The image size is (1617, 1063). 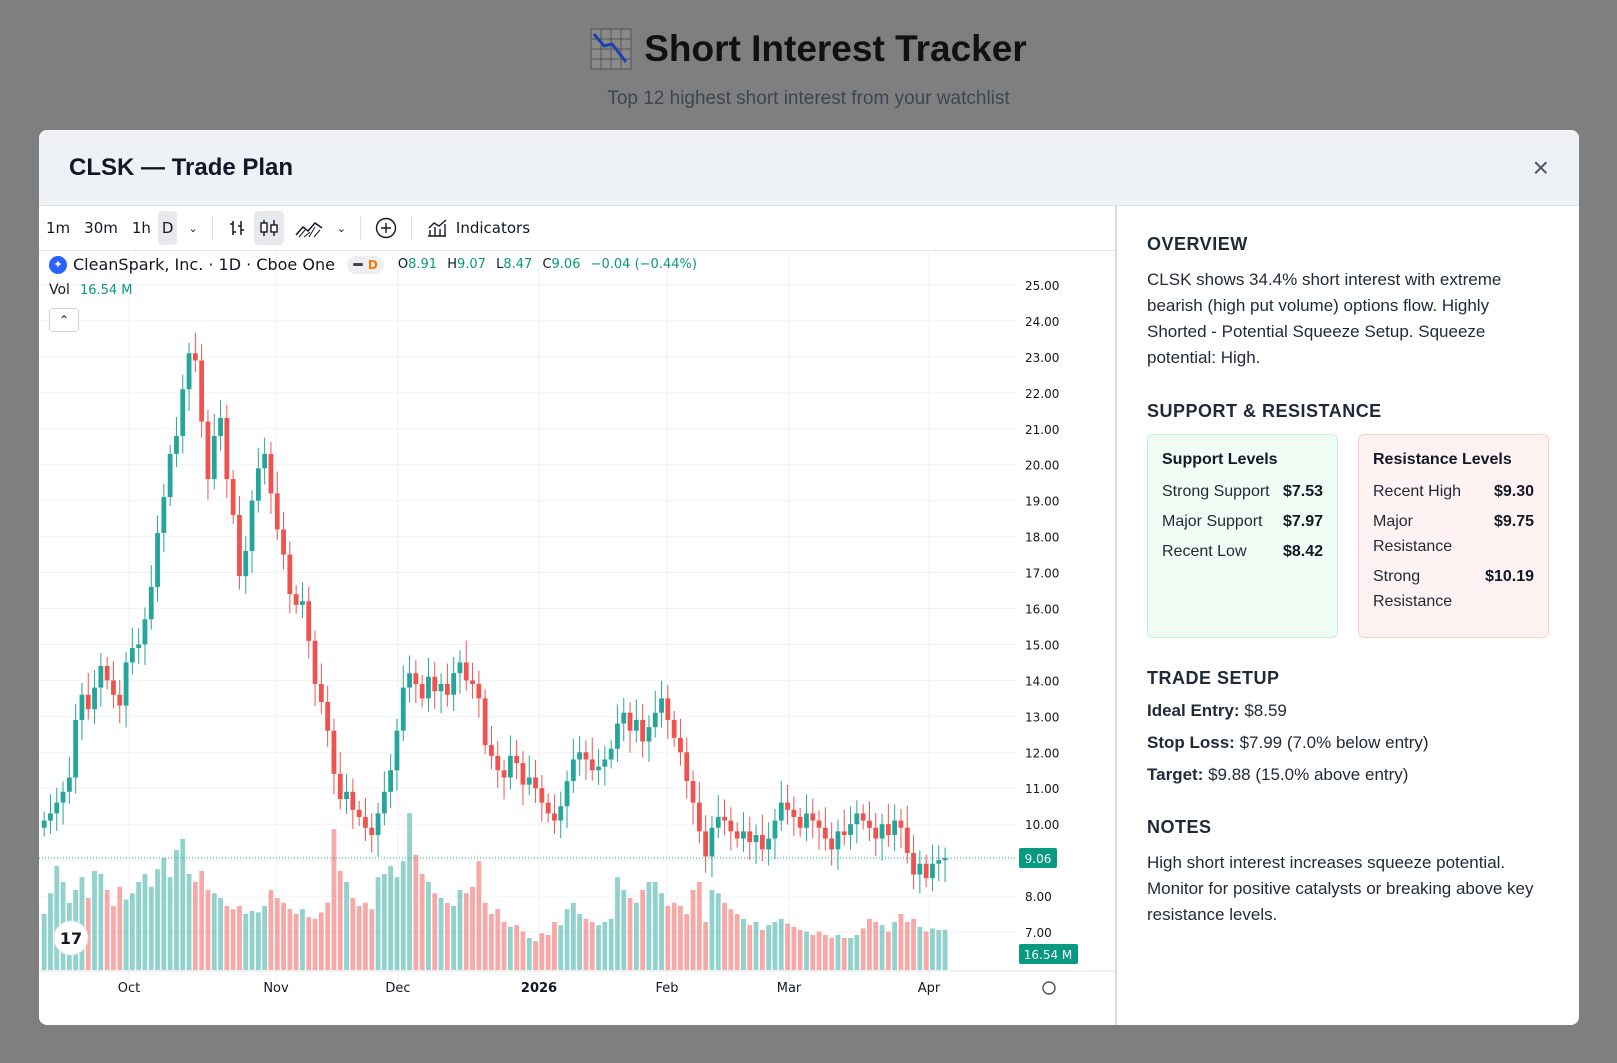 I want to click on y-tick-label: 19.00, so click(x=1042, y=502).